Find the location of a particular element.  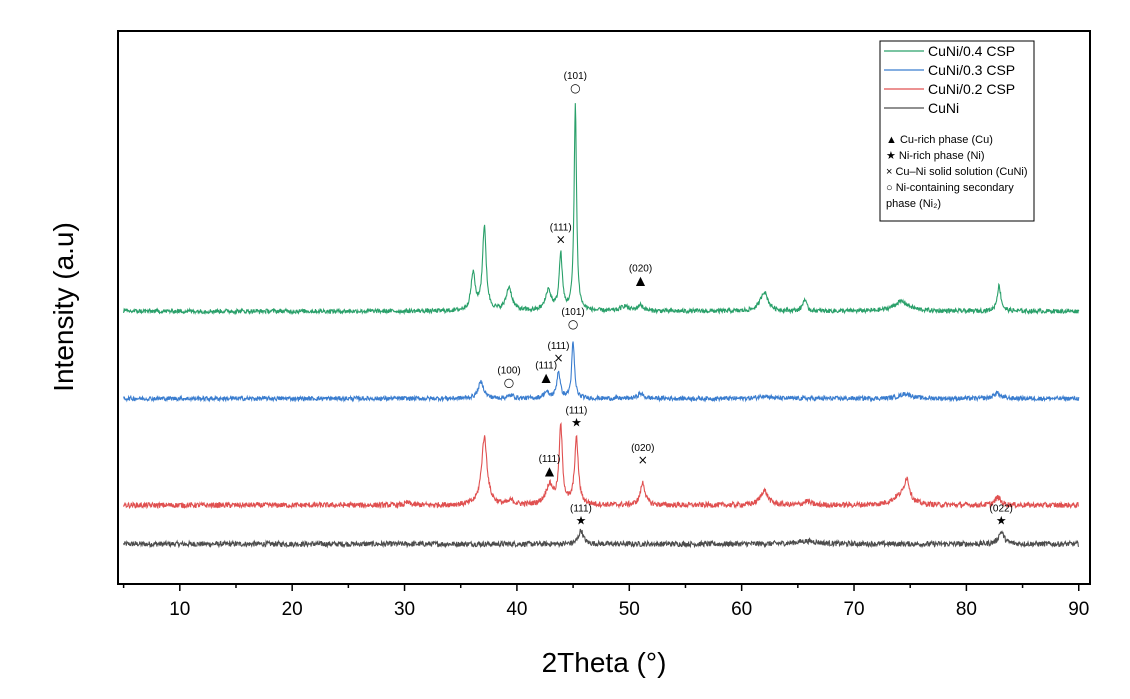

legend-series-label: CuNi/0.2 CSP is located at coordinates (971, 89).